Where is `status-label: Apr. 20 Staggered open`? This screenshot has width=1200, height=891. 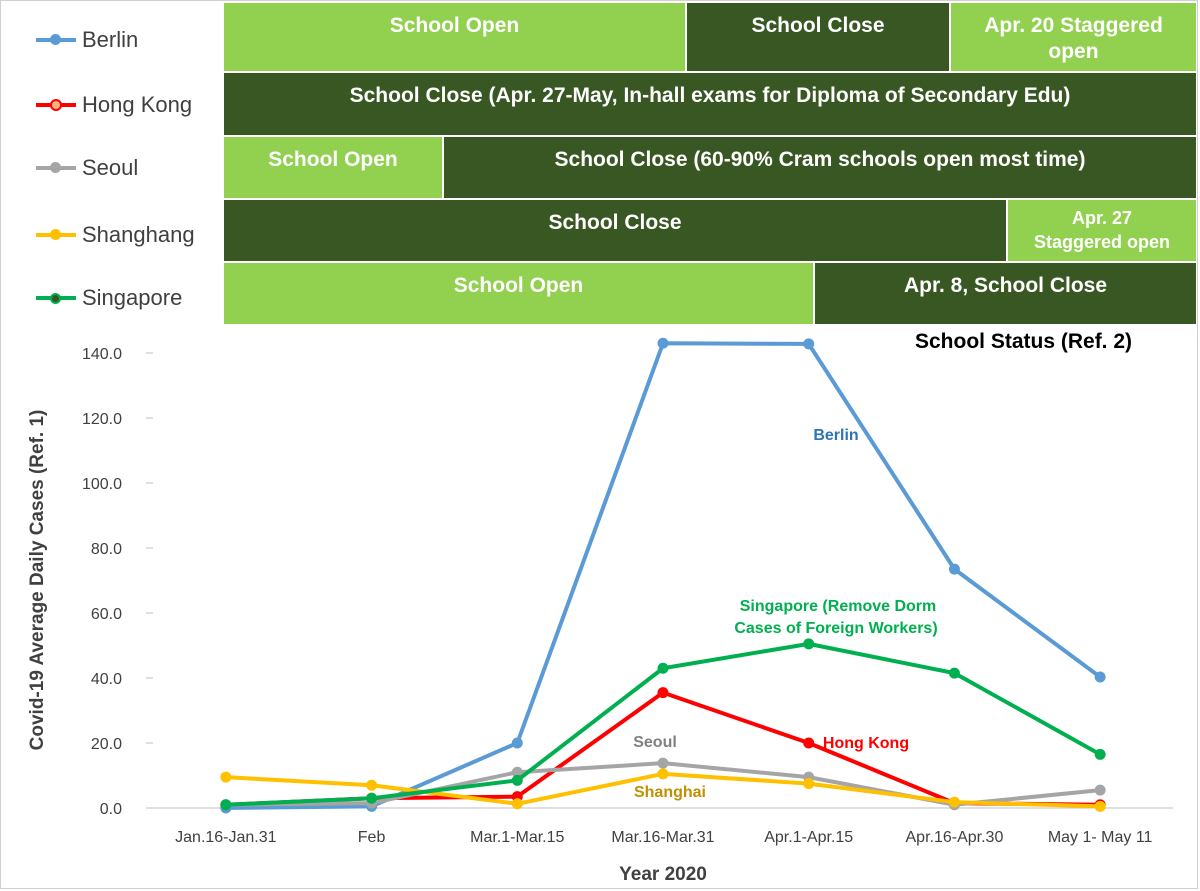 status-label: Apr. 20 Staggered open is located at coordinates (1073, 38).